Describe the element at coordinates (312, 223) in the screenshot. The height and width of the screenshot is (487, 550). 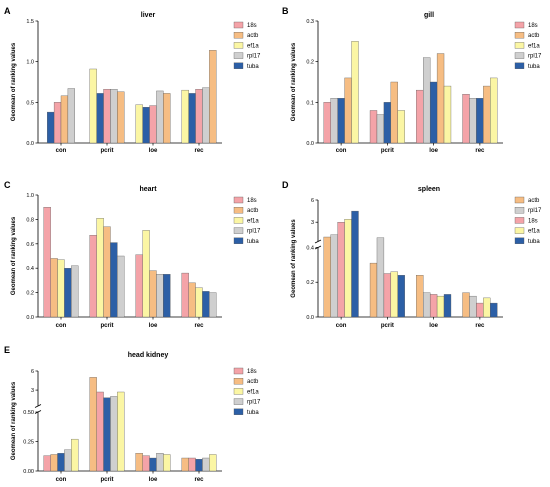
I see `y-tick-label: 3` at that location.